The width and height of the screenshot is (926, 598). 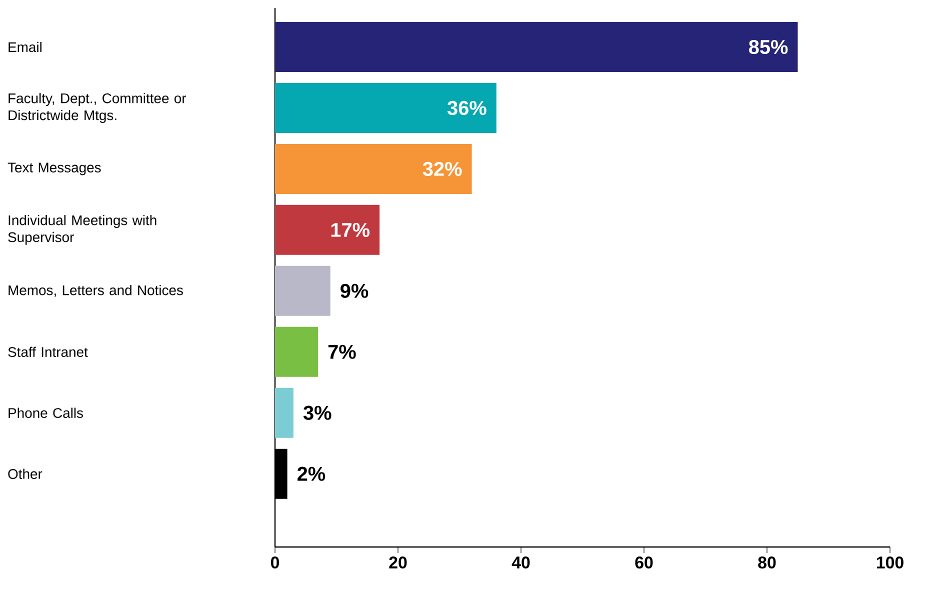 I want to click on data-label: 9%, so click(x=354, y=291).